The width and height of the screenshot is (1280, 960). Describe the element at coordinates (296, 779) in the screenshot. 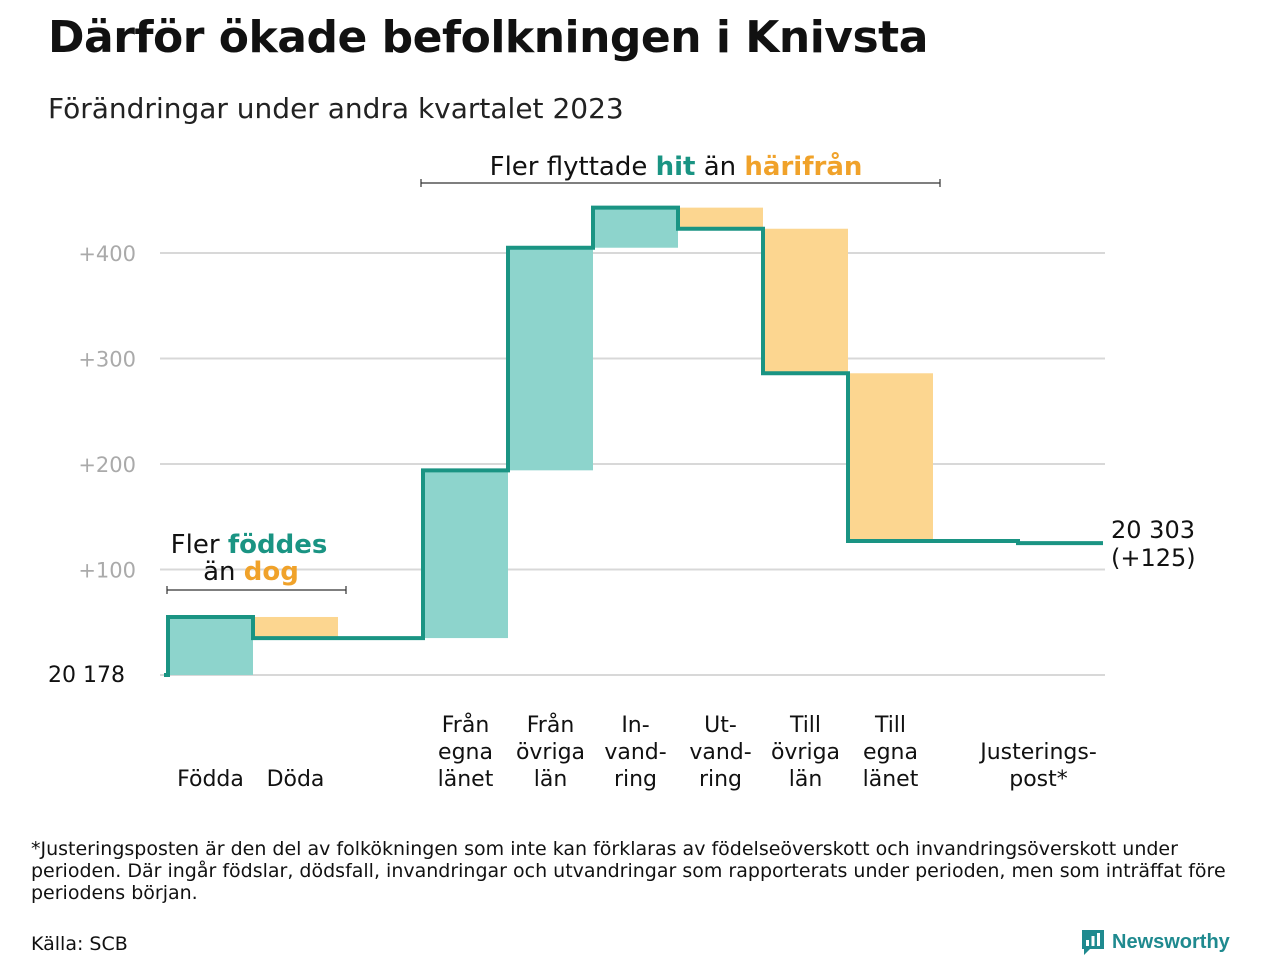

I see `category-label: Döda` at that location.